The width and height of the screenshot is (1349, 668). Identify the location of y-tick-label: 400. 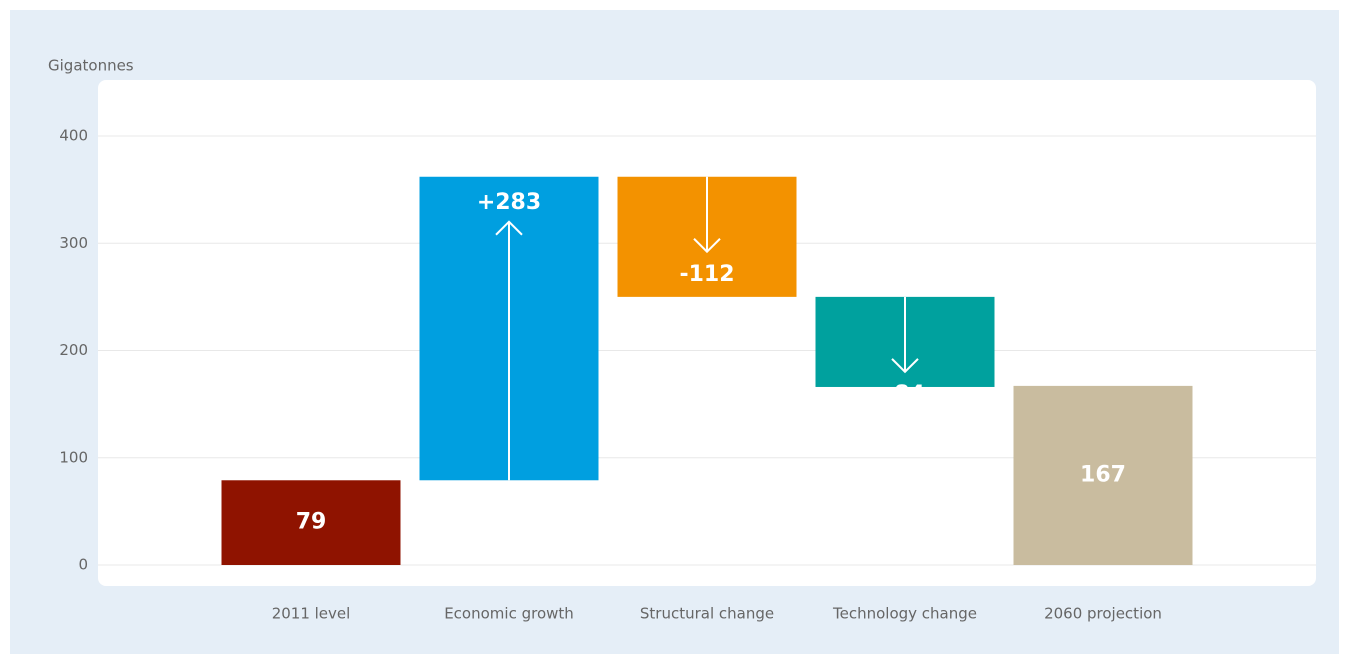
(73, 136).